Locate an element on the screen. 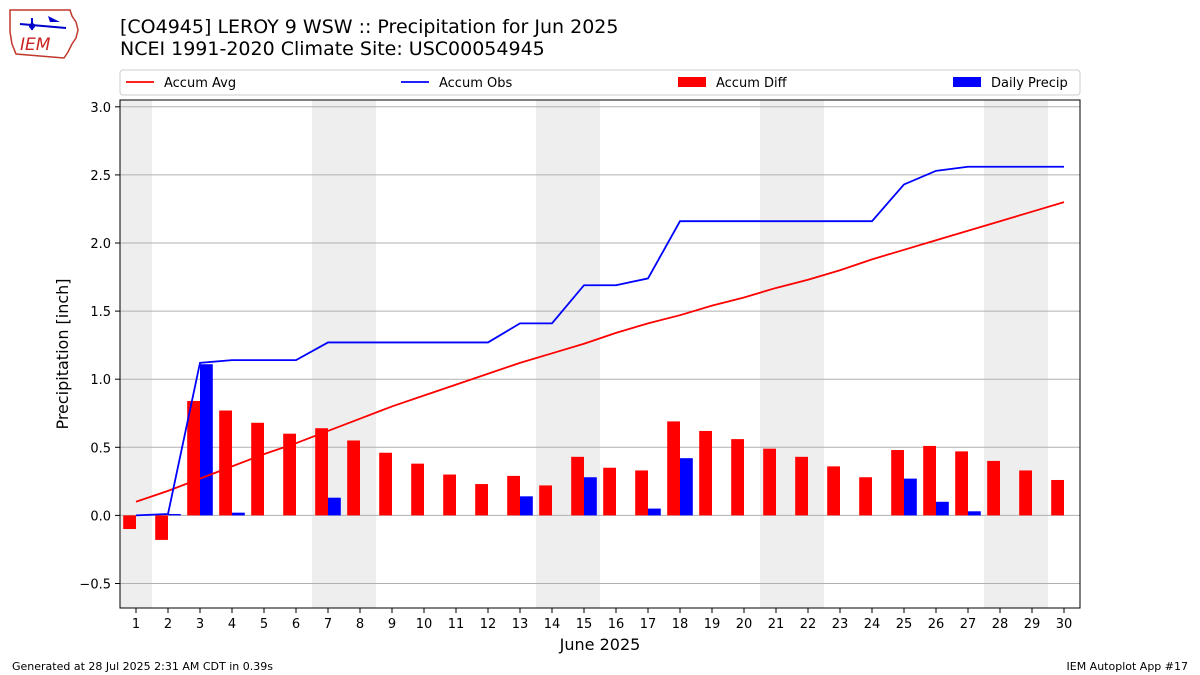  x-tick-label: 18 is located at coordinates (680, 624).